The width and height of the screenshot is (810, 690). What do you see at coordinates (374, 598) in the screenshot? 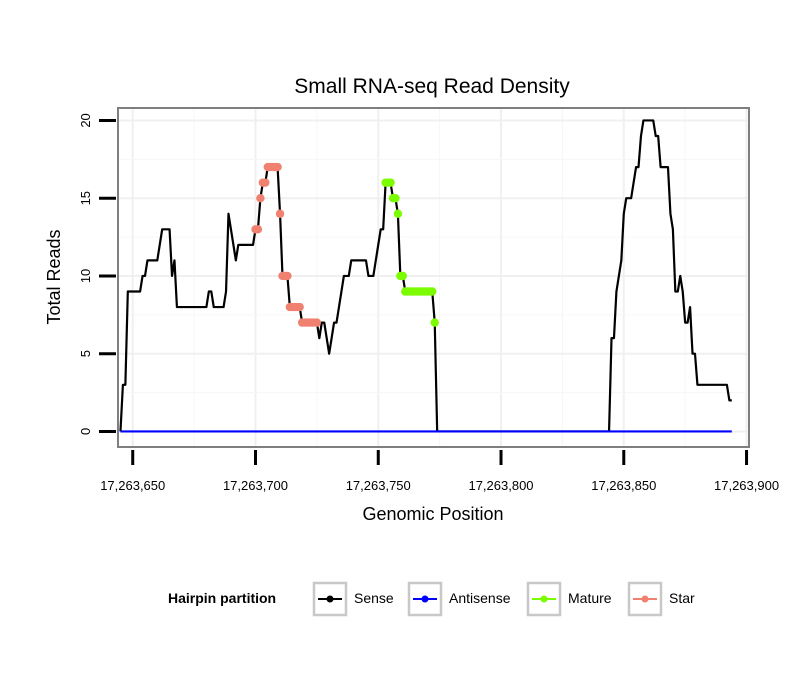
I see `legend-label: Sense` at bounding box center [374, 598].